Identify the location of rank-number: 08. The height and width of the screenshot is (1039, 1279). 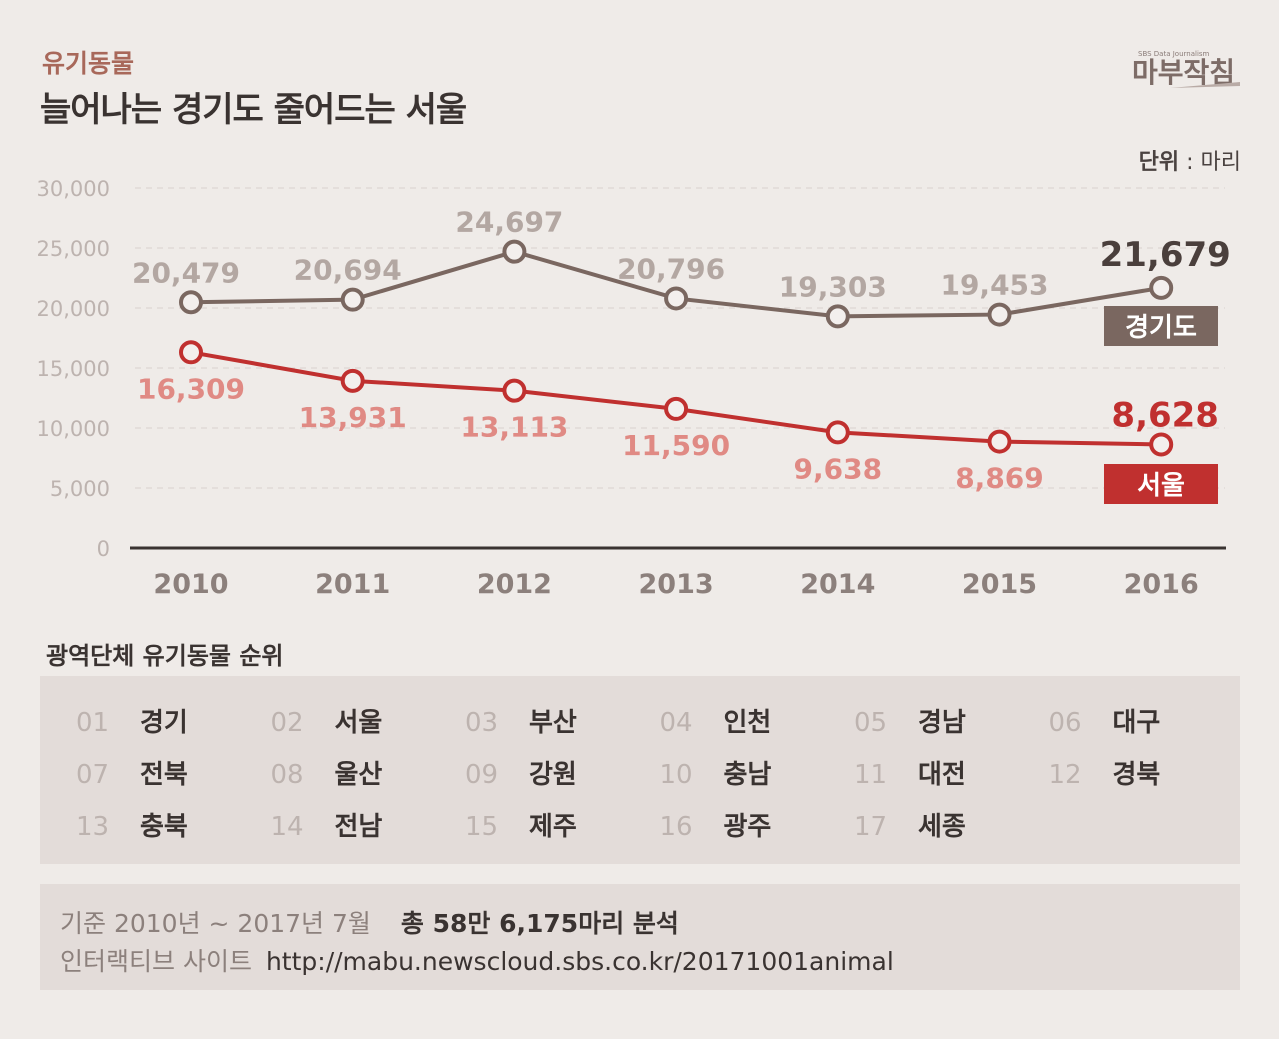
(287, 775).